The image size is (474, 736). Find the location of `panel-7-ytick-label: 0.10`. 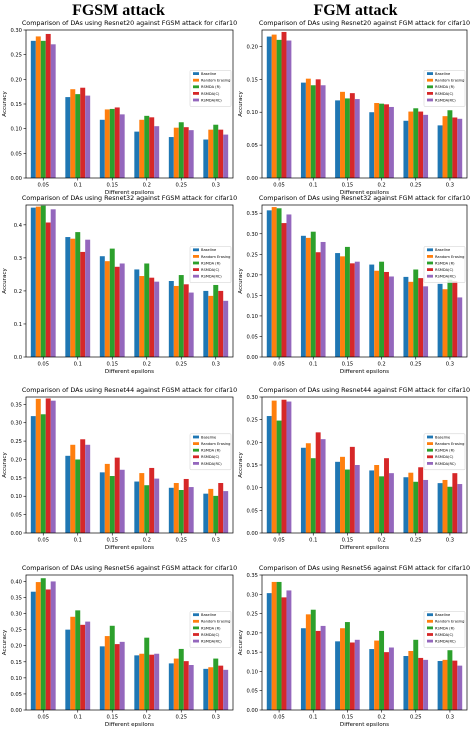

panel-7-ytick-label: 0.10 is located at coordinates (16, 679).